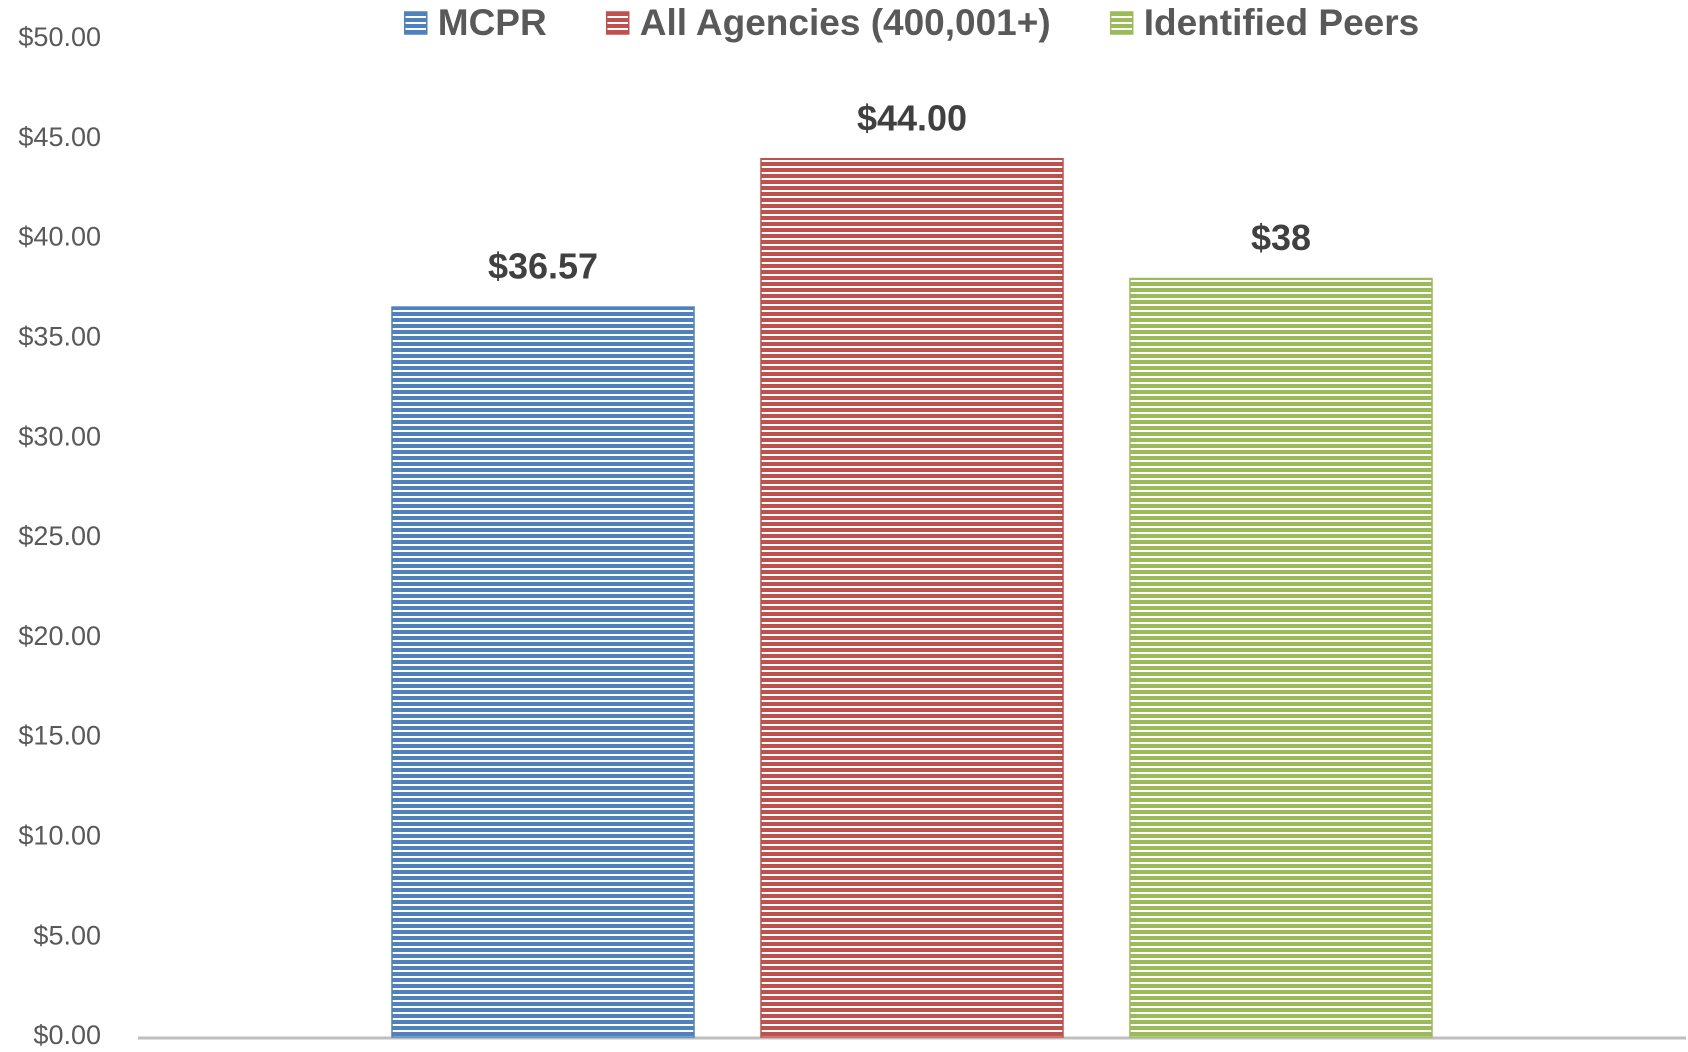 The height and width of the screenshot is (1052, 1688). I want to click on data-label: $38, so click(1281, 237).